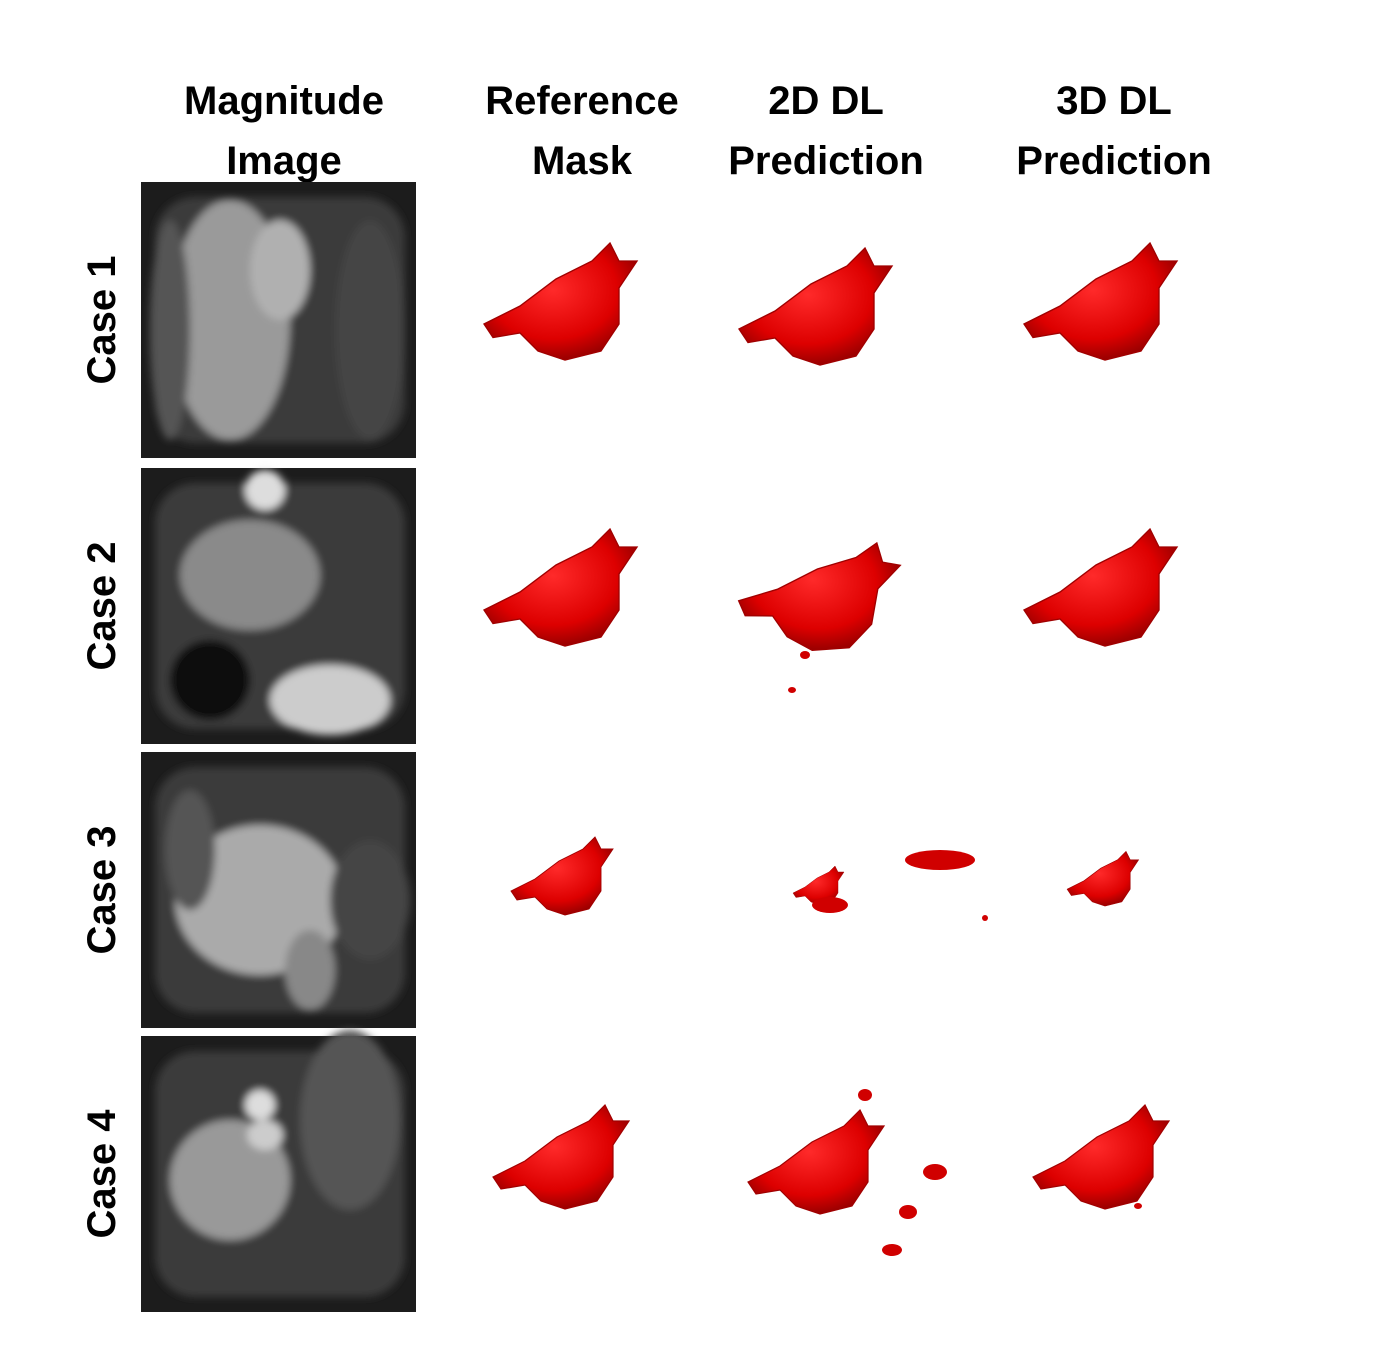 The image size is (1378, 1356). I want to click on row-label: Case 2, so click(102, 606).